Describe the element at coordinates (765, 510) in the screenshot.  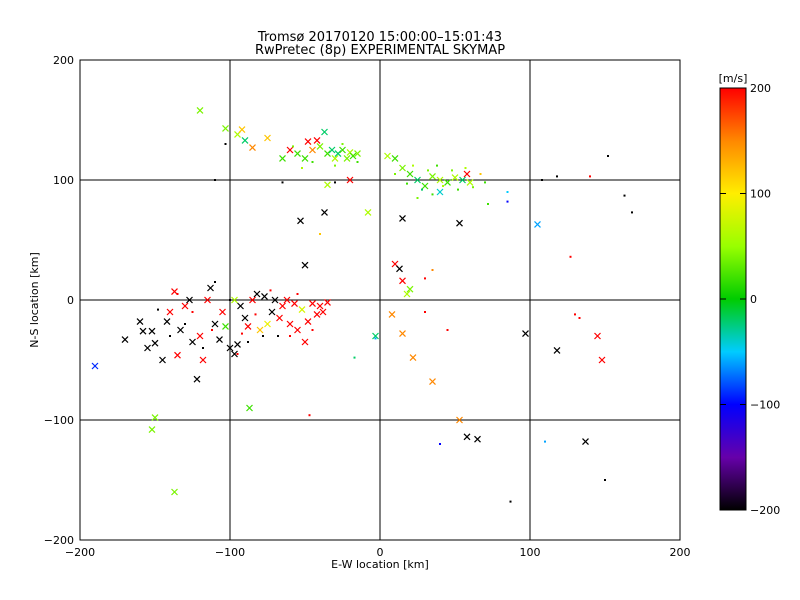
I see `colorbar-tick-label: −200` at that location.